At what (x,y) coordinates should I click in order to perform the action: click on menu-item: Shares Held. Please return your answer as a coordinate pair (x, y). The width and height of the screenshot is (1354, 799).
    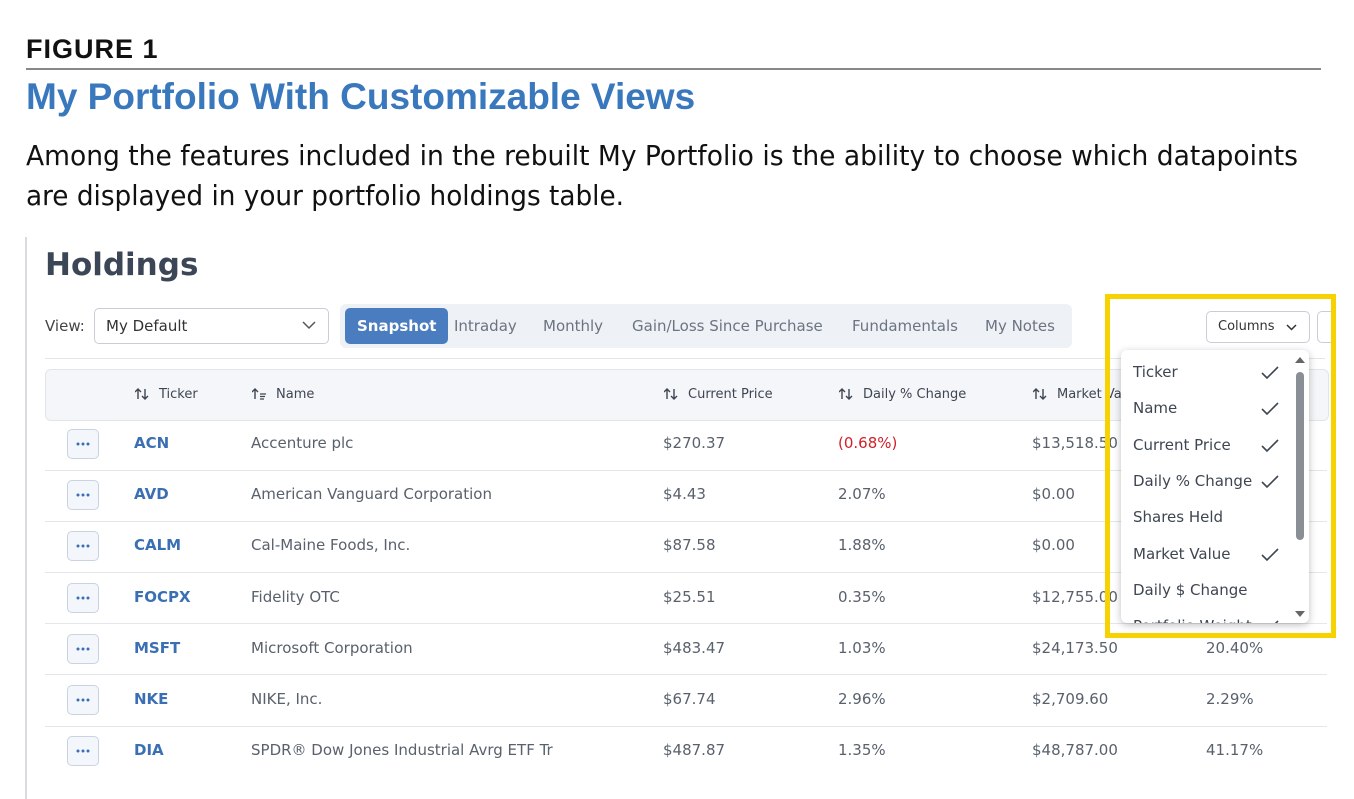
    Looking at the image, I should click on (1178, 517).